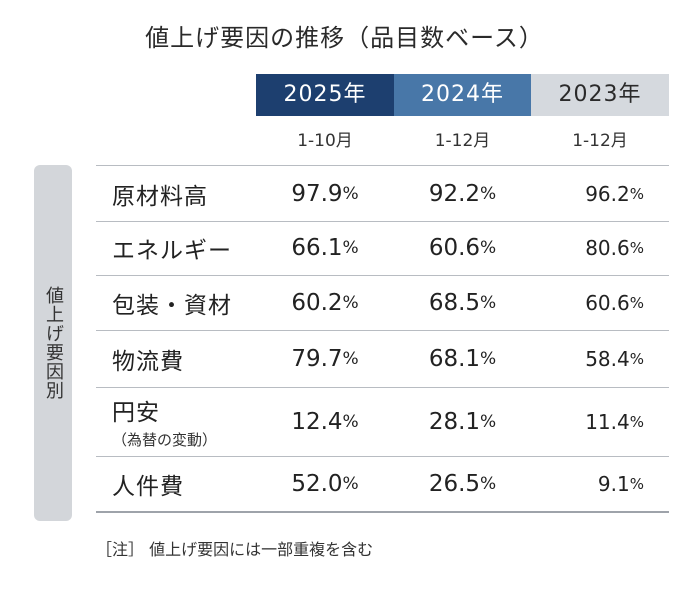  I want to click on column-header-2024: 2024年, so click(462, 95).